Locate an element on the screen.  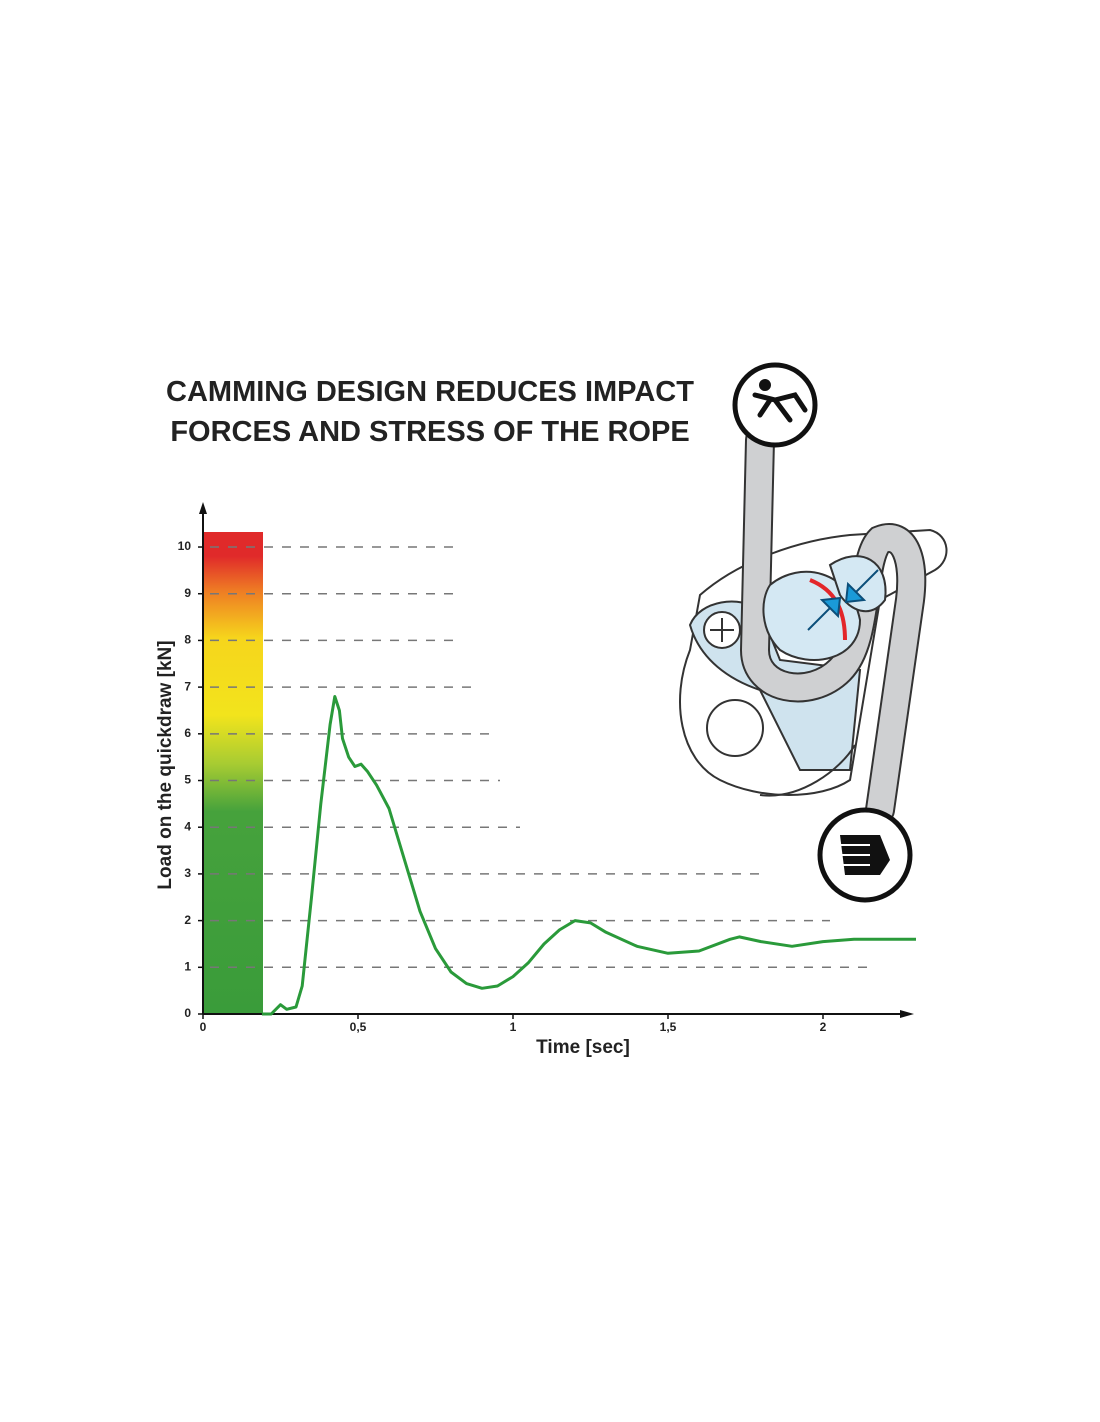
y-tick-label: 0 is located at coordinates (187, 1013).